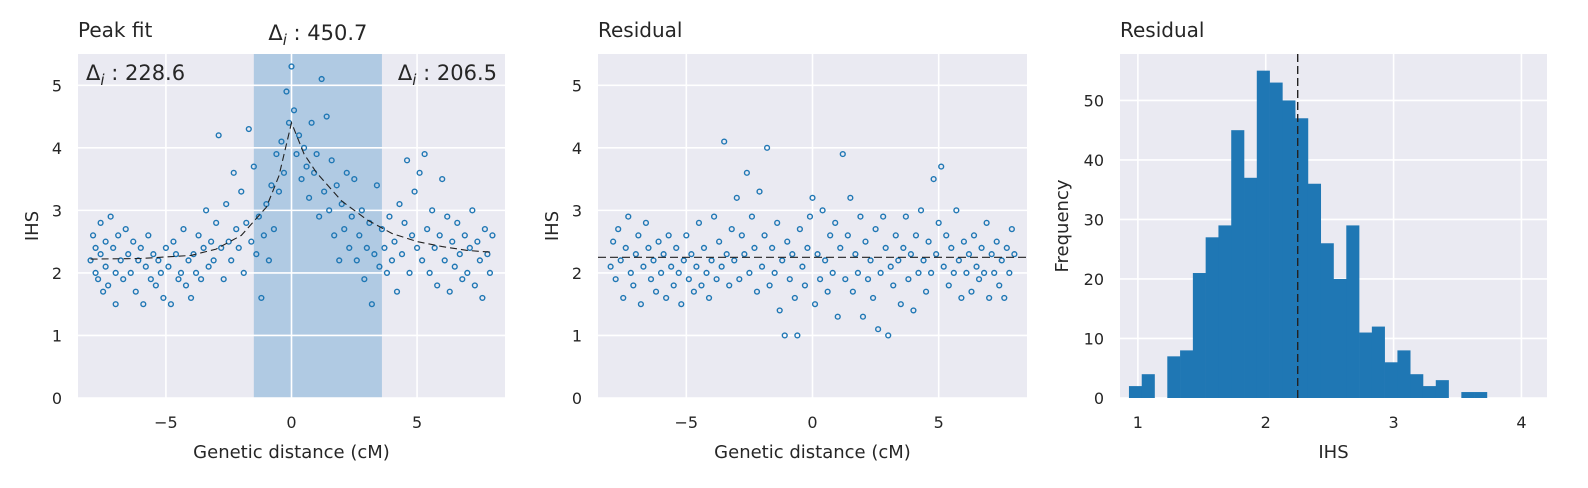 The image size is (1588, 488). What do you see at coordinates (1094, 160) in the screenshot?
I see `y-tick-label: 40` at bounding box center [1094, 160].